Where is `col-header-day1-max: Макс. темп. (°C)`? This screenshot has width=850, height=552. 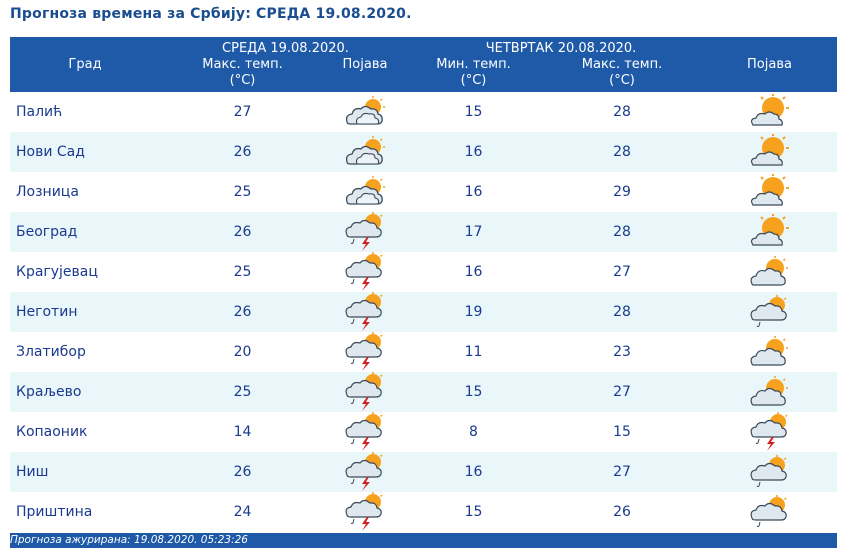
col-header-day1-max: Макс. темп. (°C) is located at coordinates (242, 73).